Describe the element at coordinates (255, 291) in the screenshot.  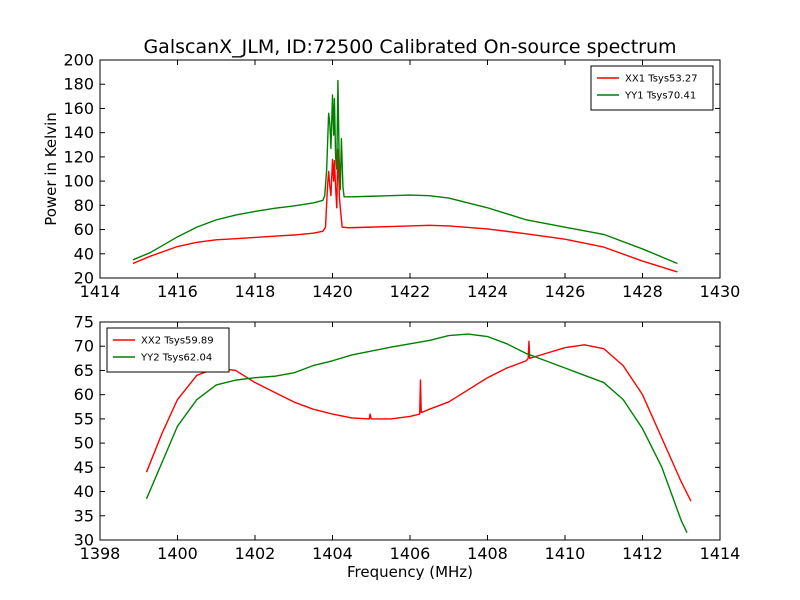
I see `x-tick-label: 1418` at that location.